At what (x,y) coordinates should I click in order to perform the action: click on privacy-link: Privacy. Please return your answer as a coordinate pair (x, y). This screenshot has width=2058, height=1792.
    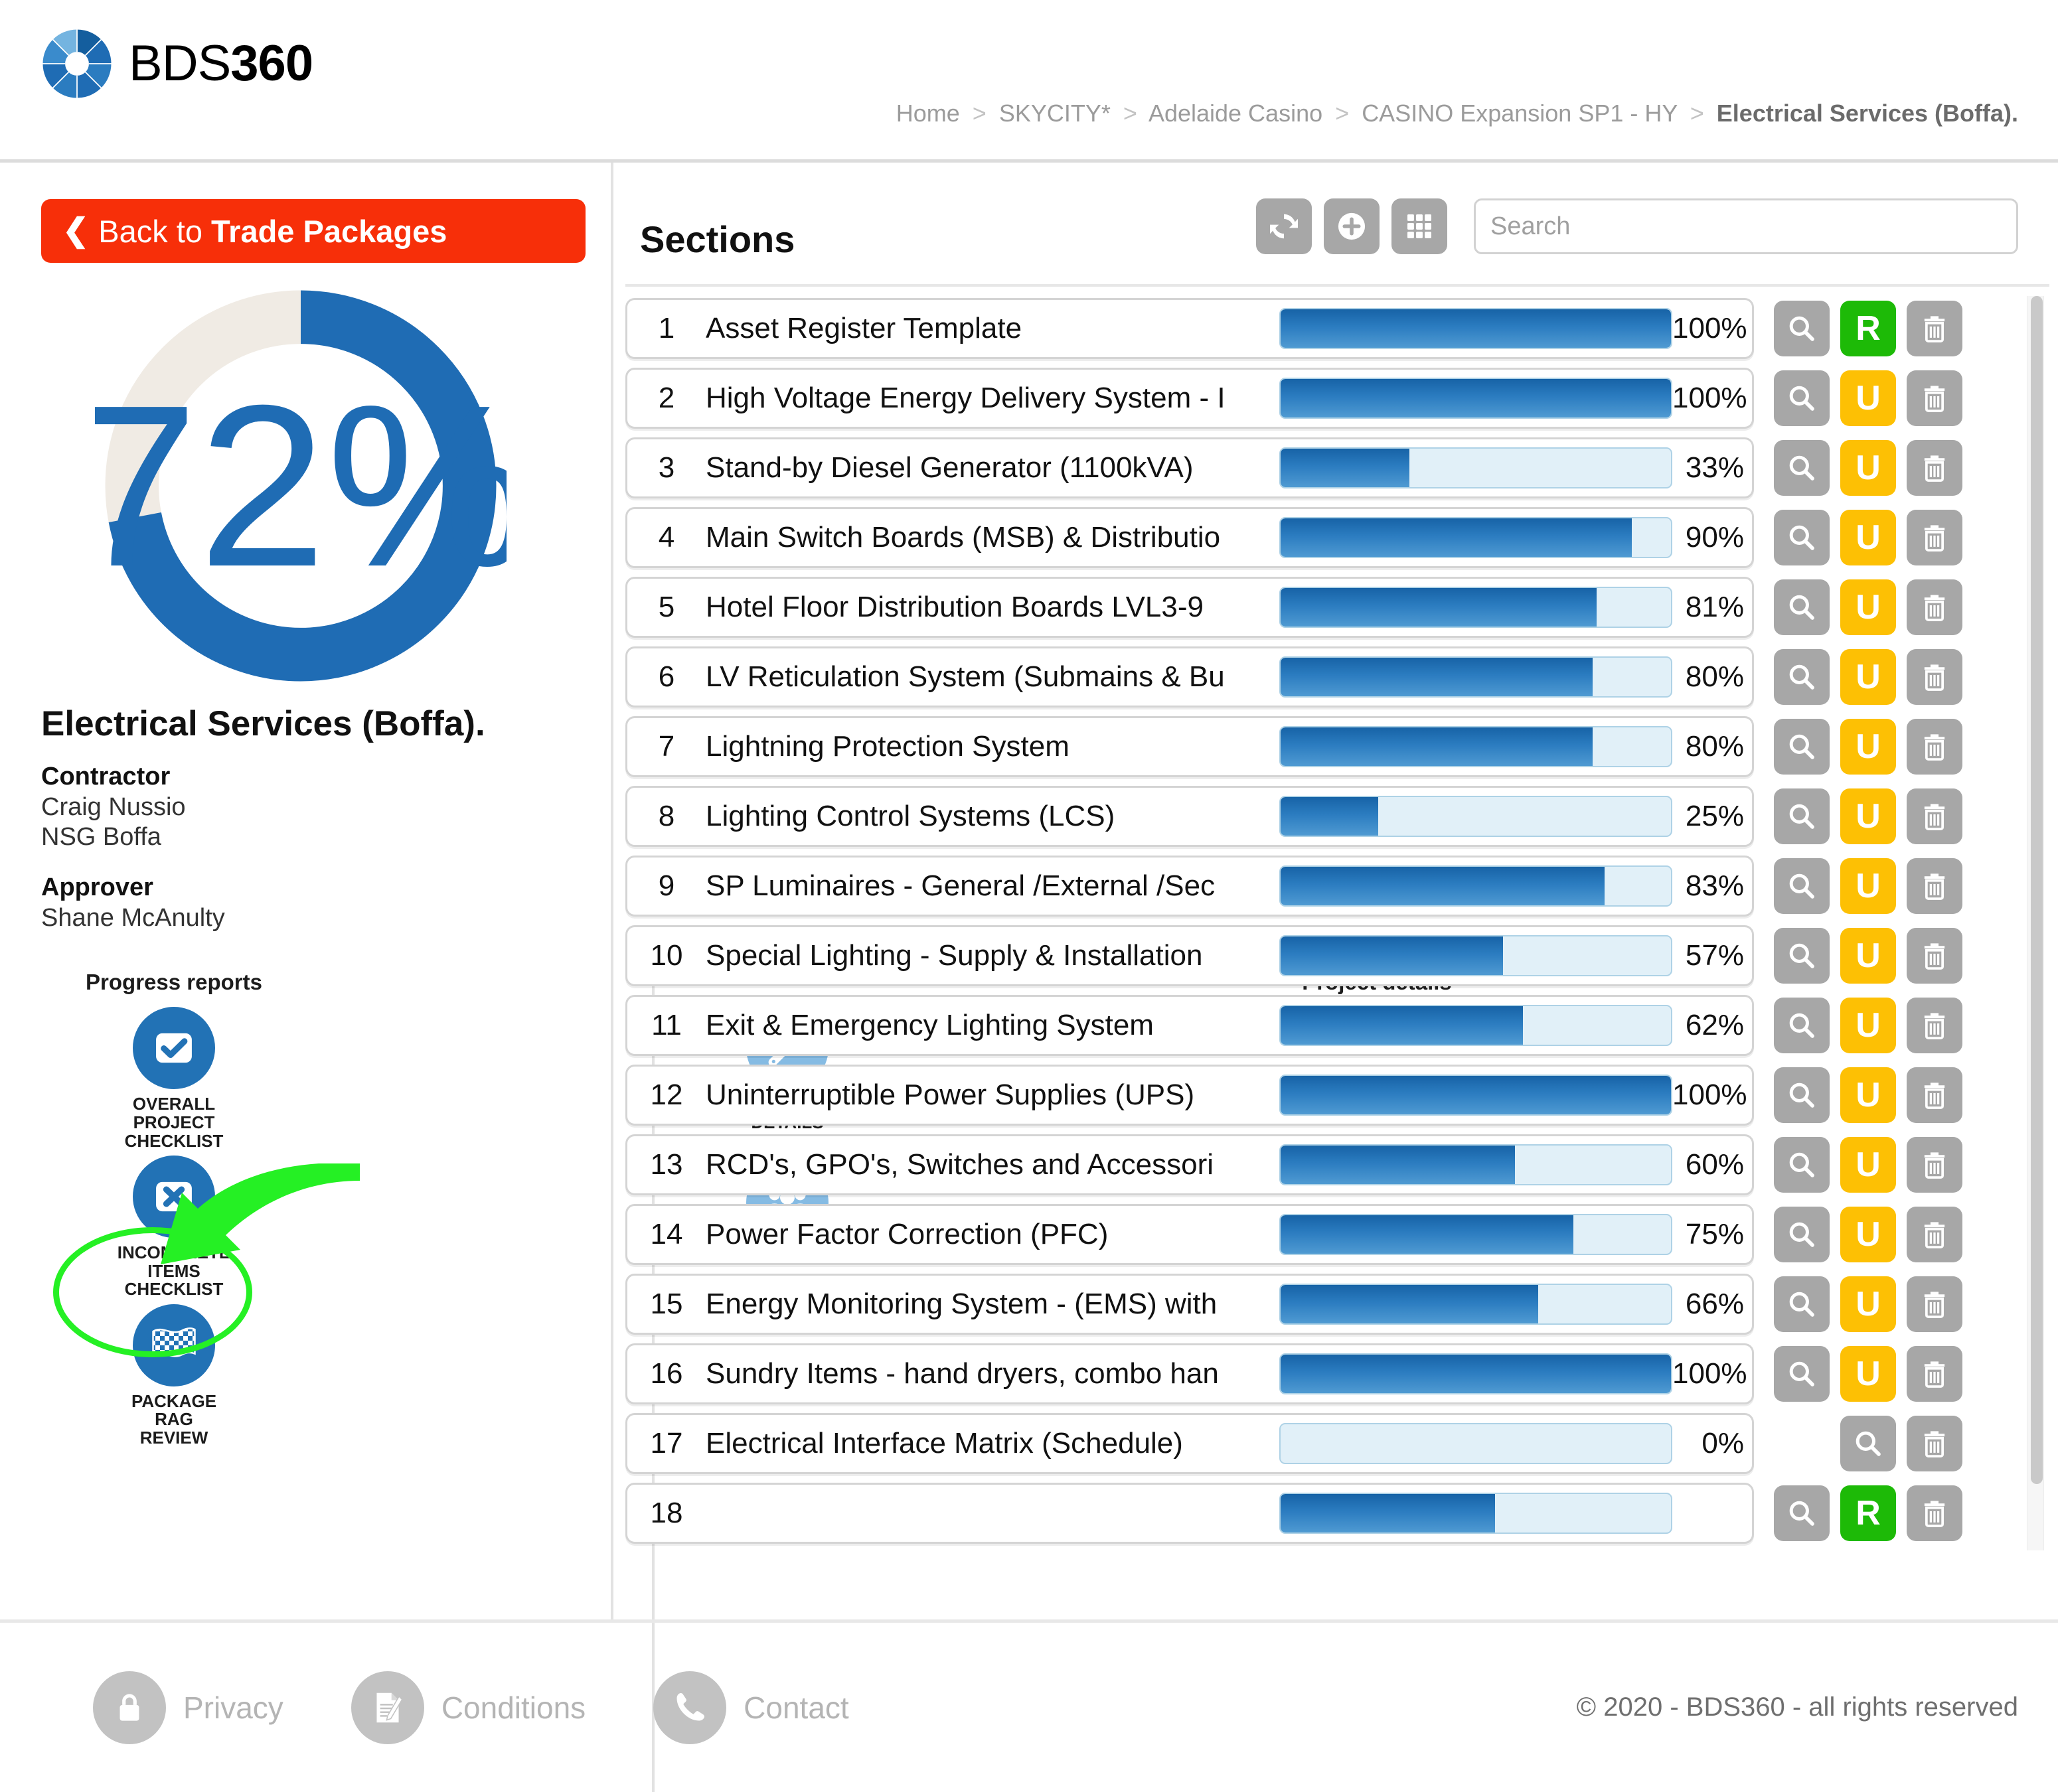
    Looking at the image, I should click on (188, 1707).